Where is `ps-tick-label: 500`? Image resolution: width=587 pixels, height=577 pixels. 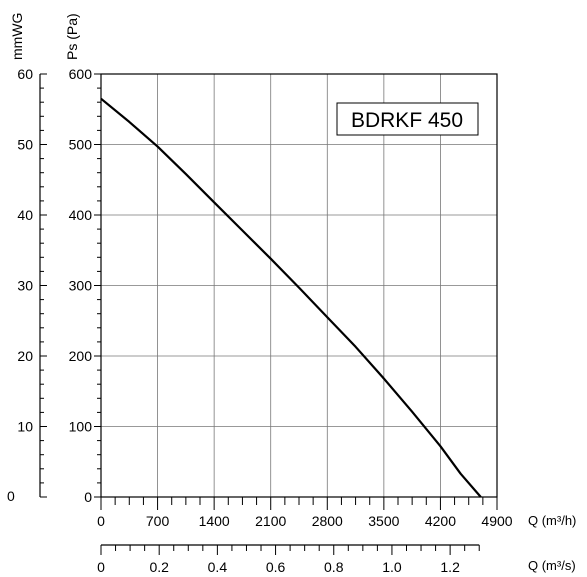 ps-tick-label: 500 is located at coordinates (81, 145).